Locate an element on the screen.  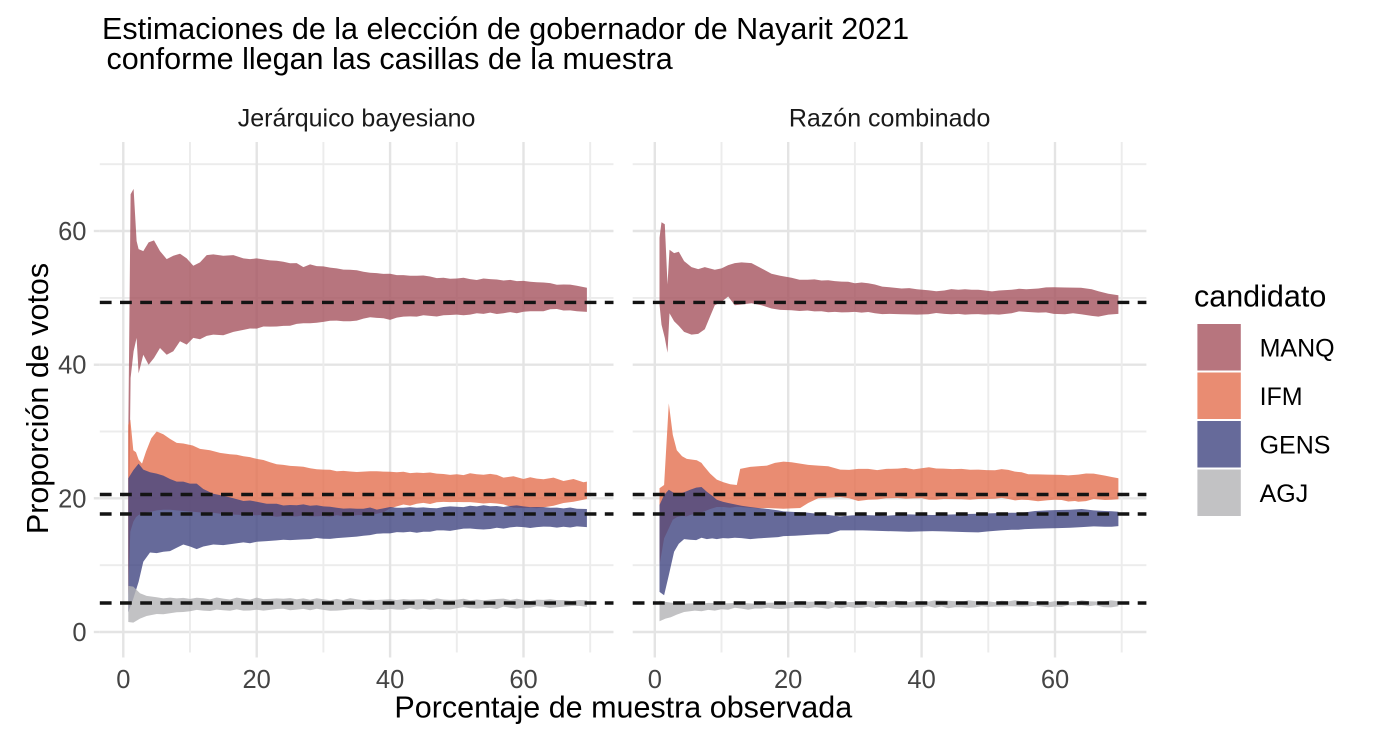
svg-text: Proporción de votos is located at coordinates (38, 398).